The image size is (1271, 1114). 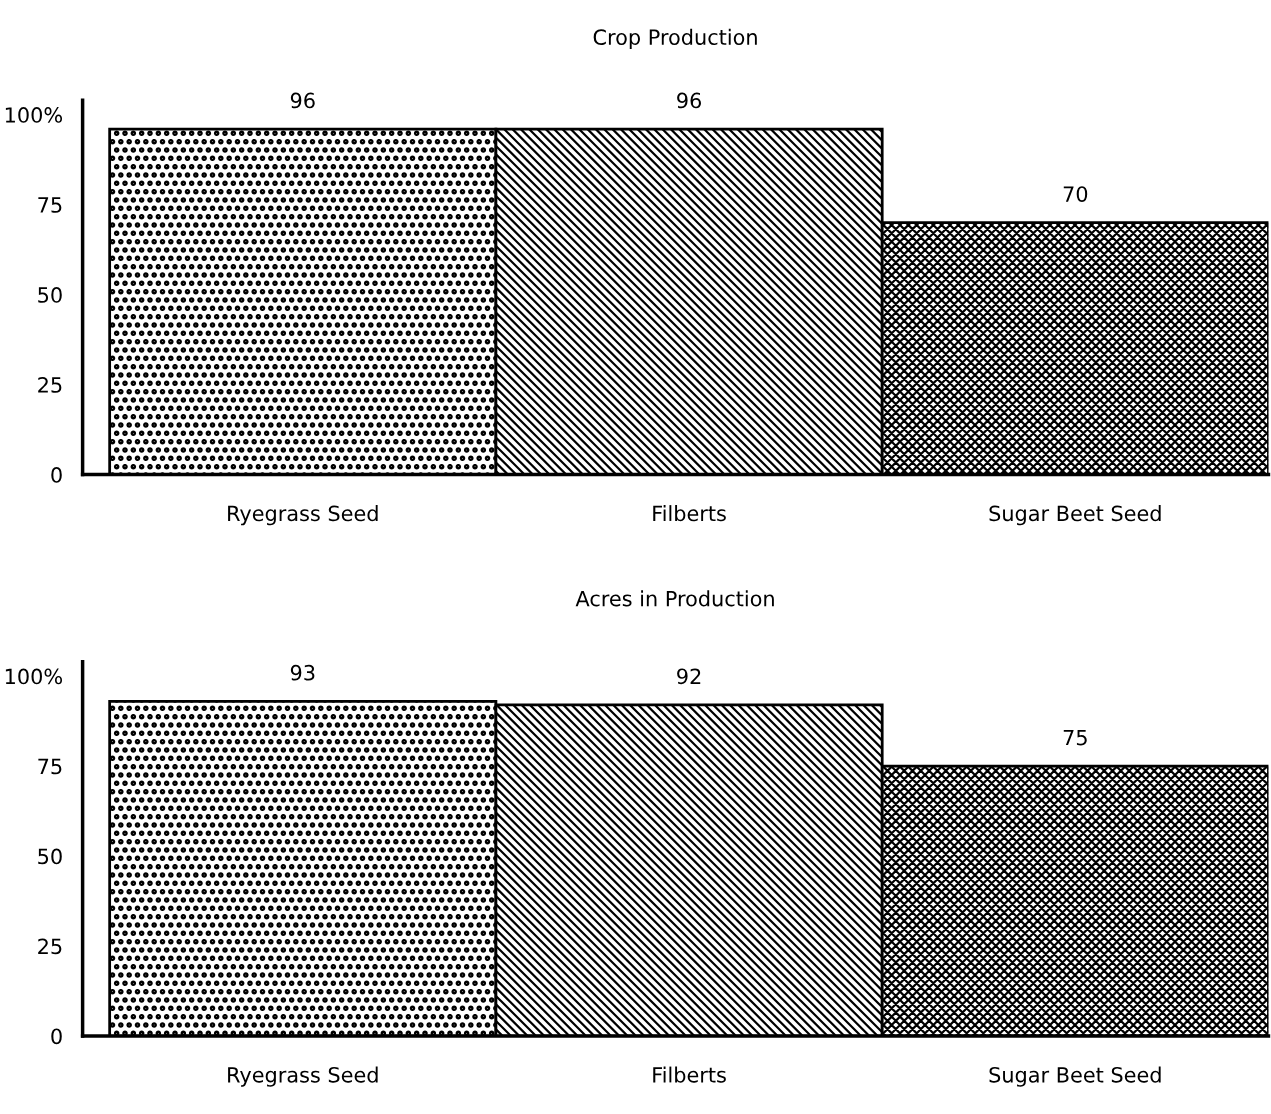 What do you see at coordinates (1075, 737) in the screenshot?
I see `data-label: 75` at bounding box center [1075, 737].